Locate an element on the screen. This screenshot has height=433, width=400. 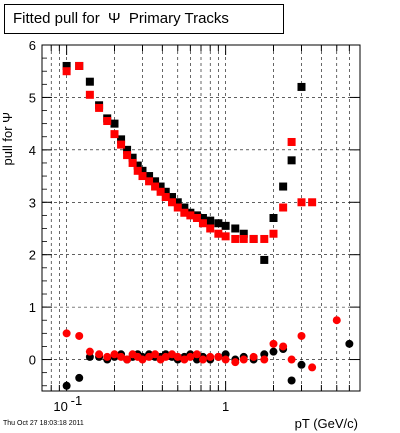
y-tick-label: 1 is located at coordinates (32, 307).